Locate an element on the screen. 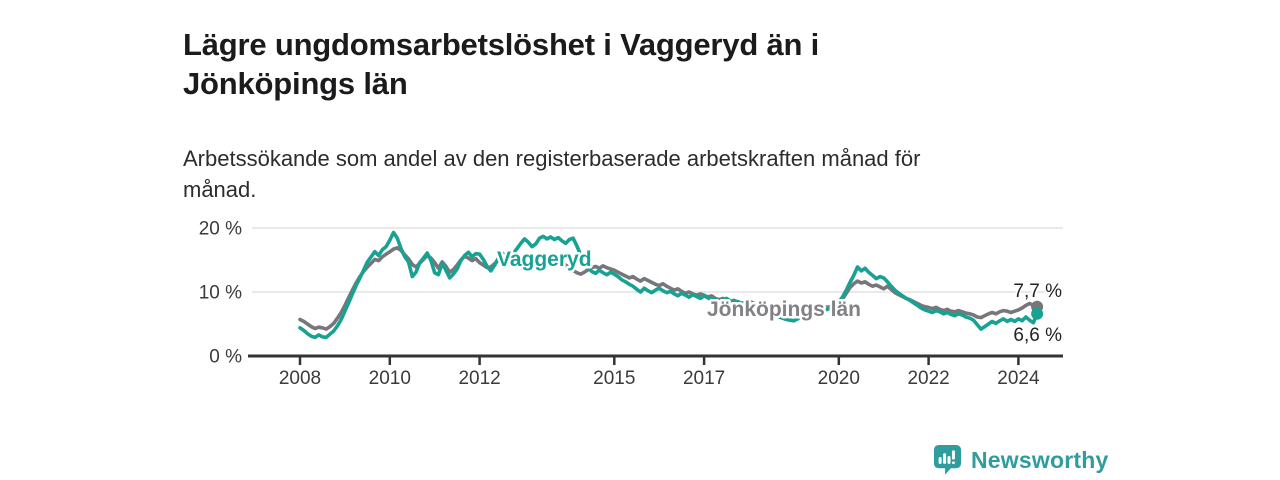 This screenshot has height=480, width=1280. newsworthy-logo: Newsworthy is located at coordinates (1020, 460).